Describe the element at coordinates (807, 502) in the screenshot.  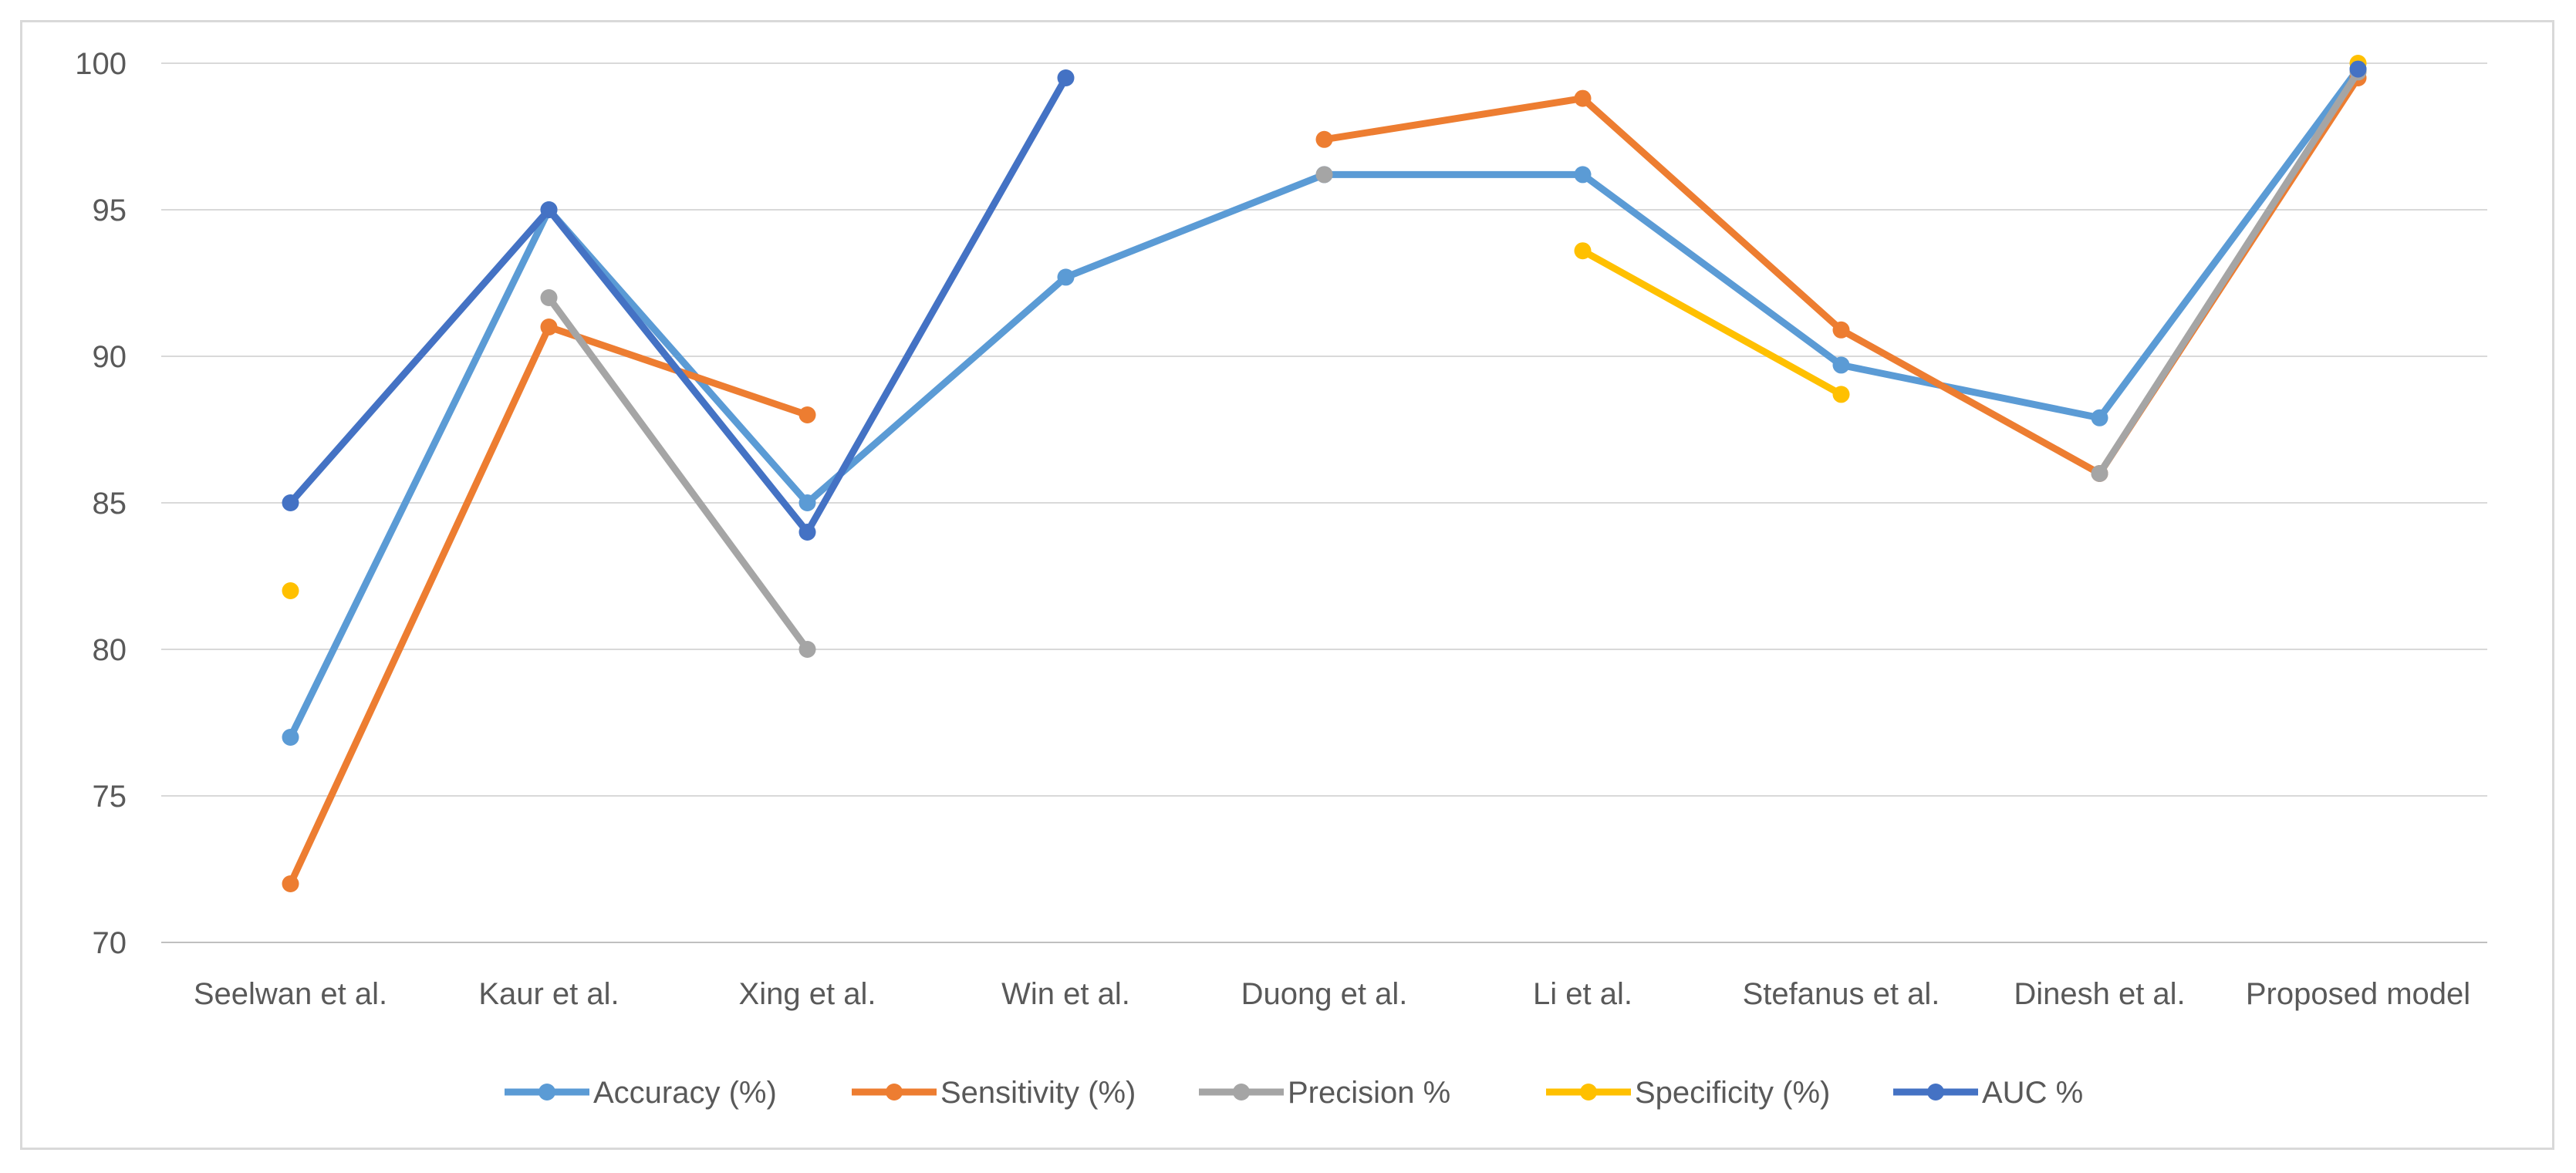
I see `point-accuracy-xing-et-al` at that location.